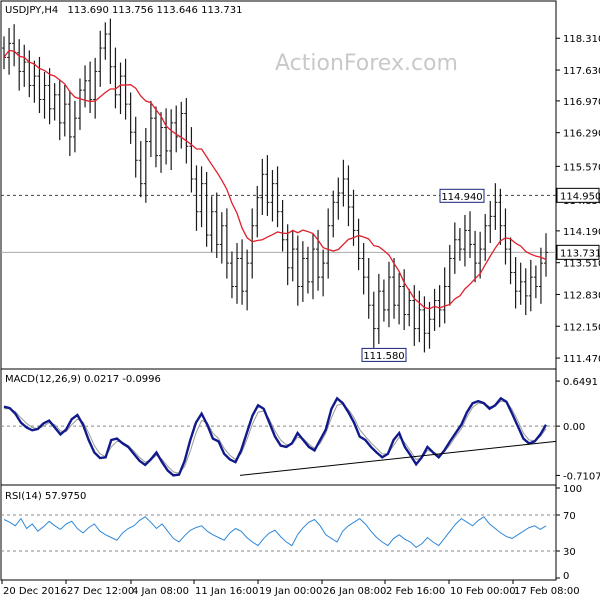 This screenshot has width=600, height=600. Describe the element at coordinates (415, 591) in the screenshot. I see `x-tick-label: 2 Feb 16:00` at that location.